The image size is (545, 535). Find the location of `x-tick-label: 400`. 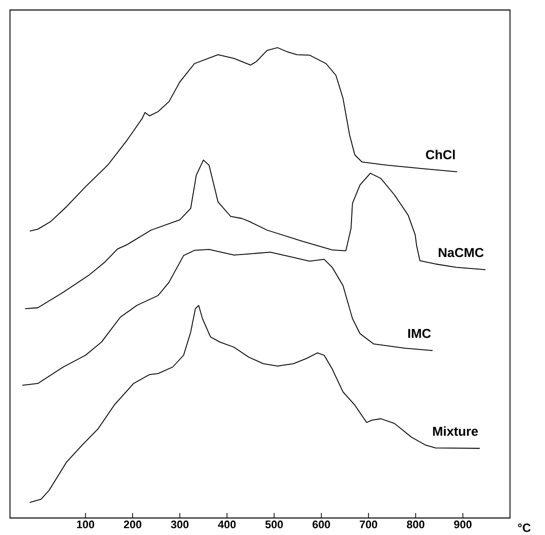

x-tick-label: 400 is located at coordinates (227, 524).